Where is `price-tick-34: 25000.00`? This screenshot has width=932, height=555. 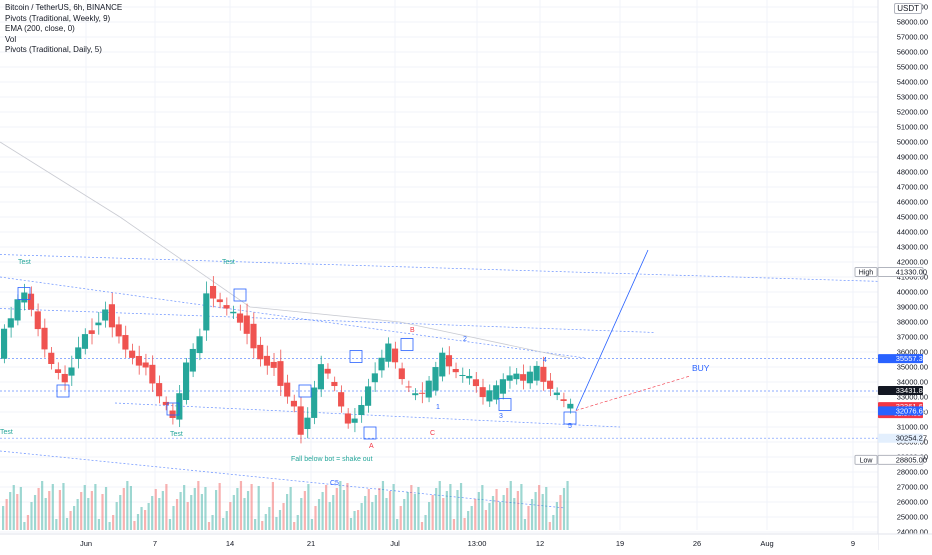 price-tick-34: 25000.00 is located at coordinates (912, 517).